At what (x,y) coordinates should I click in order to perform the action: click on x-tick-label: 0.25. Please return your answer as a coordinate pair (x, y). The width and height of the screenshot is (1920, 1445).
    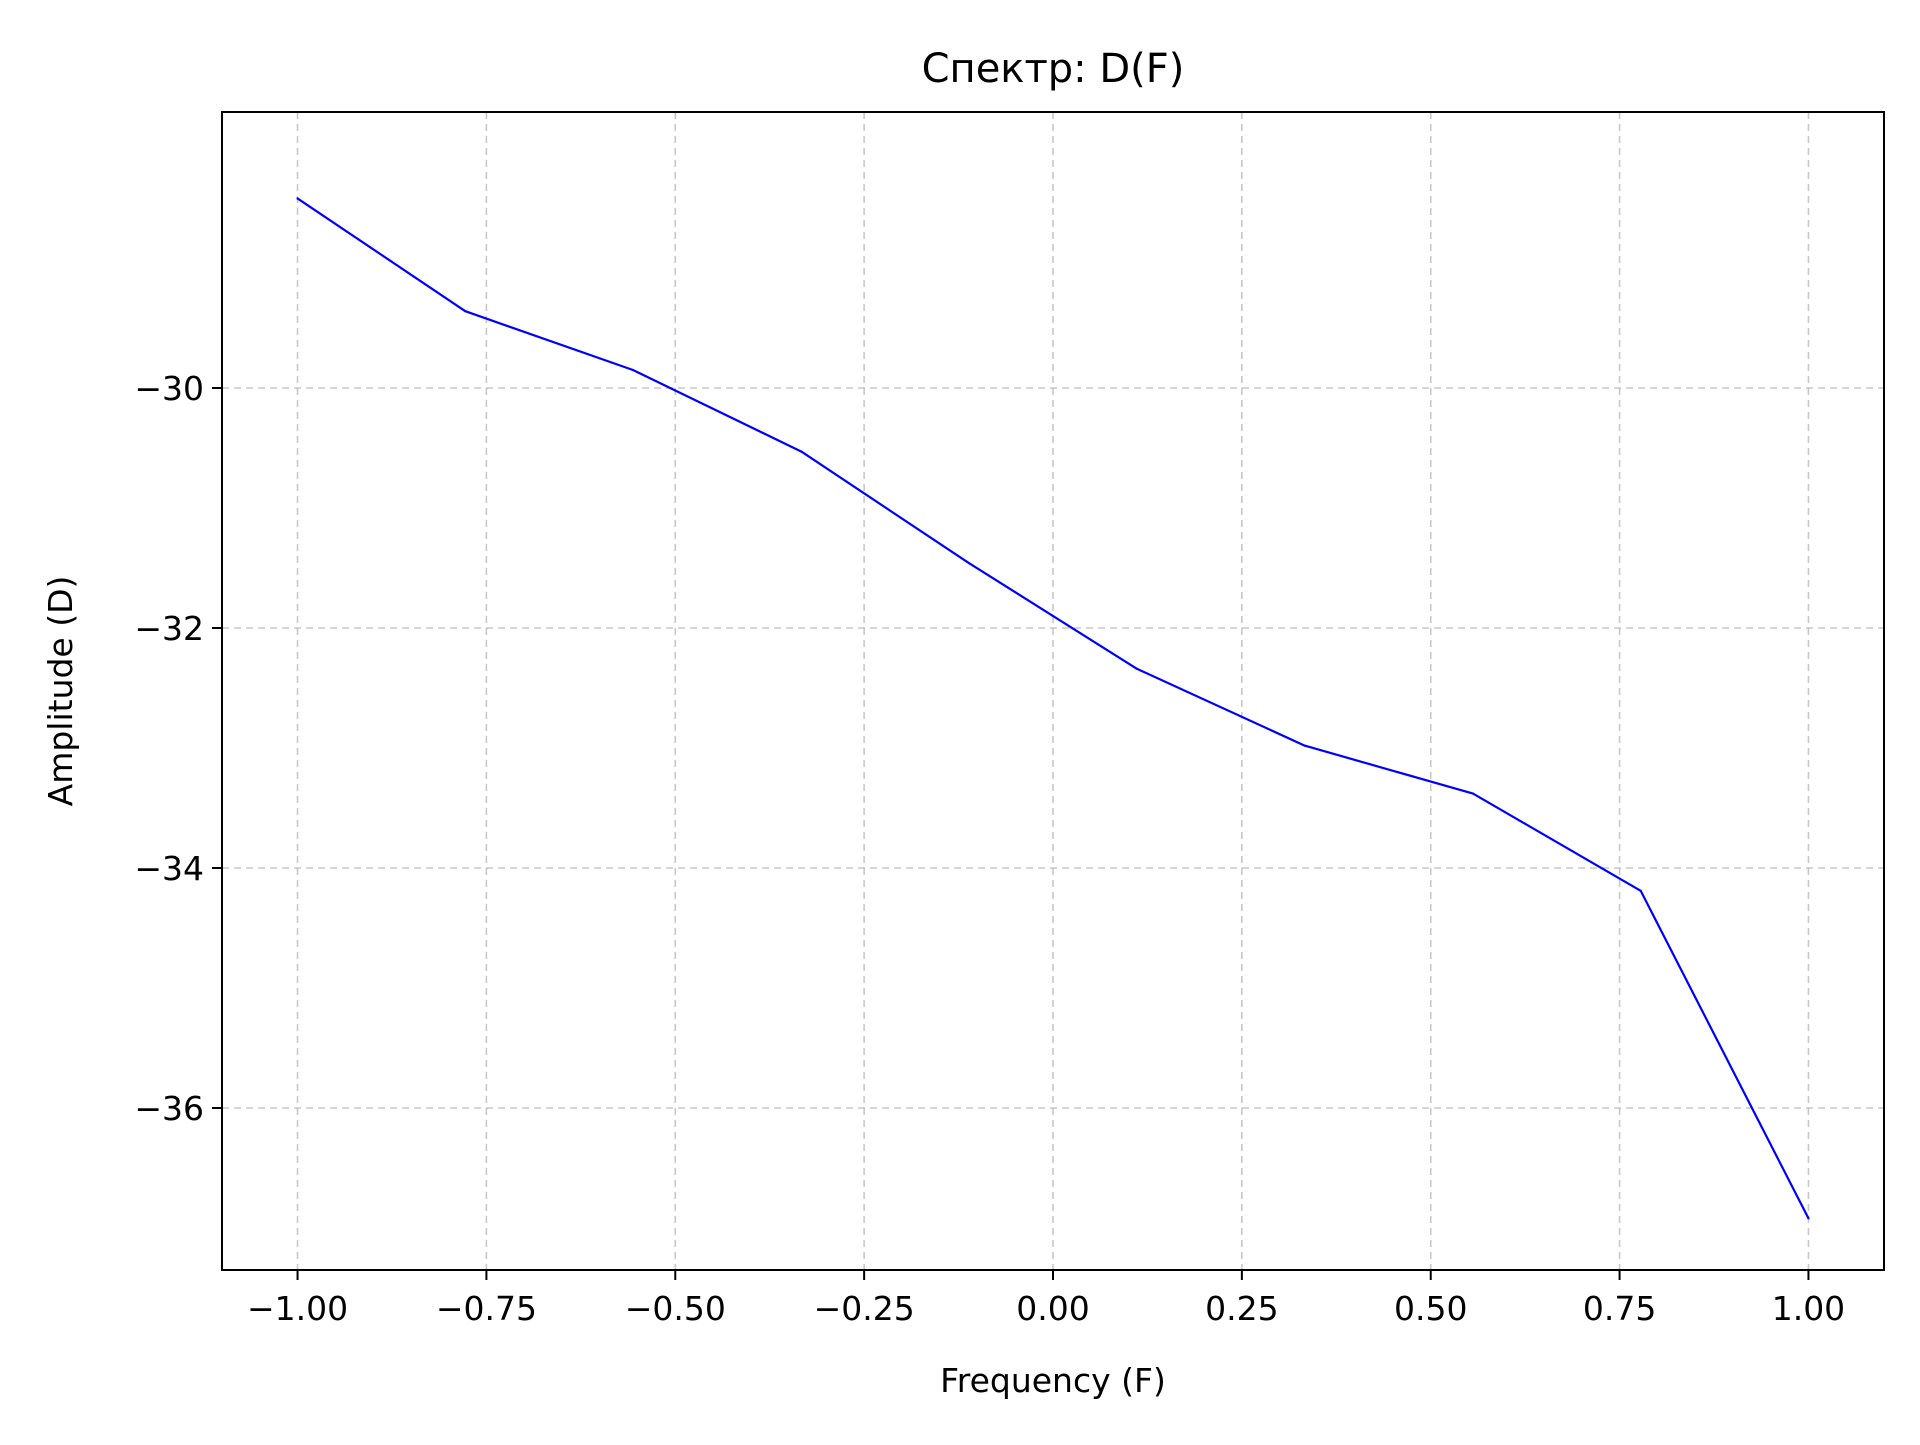
    Looking at the image, I should click on (1241, 1308).